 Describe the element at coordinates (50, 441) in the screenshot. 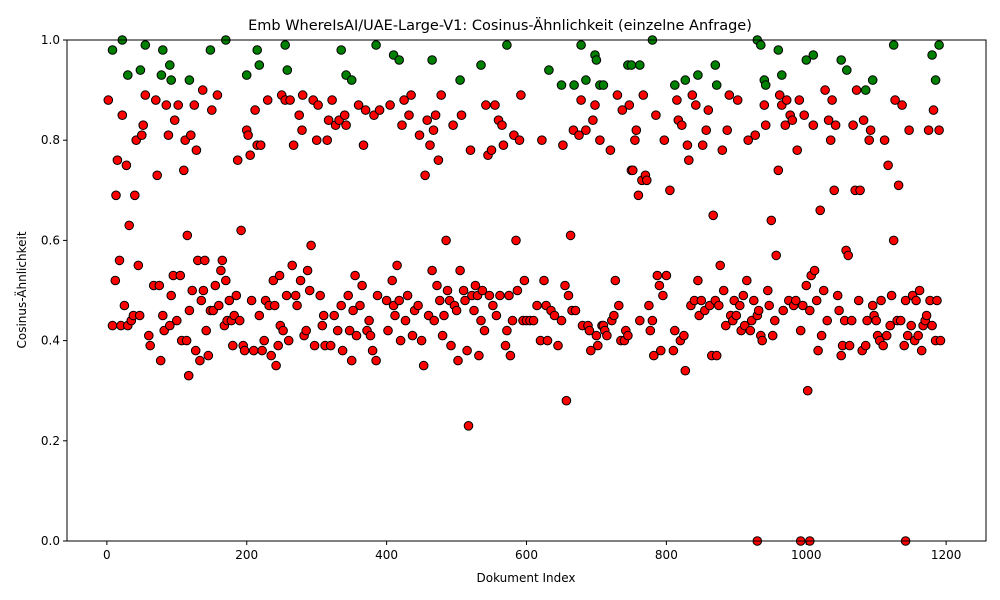

I see `y-tick-label: 0.2` at that location.